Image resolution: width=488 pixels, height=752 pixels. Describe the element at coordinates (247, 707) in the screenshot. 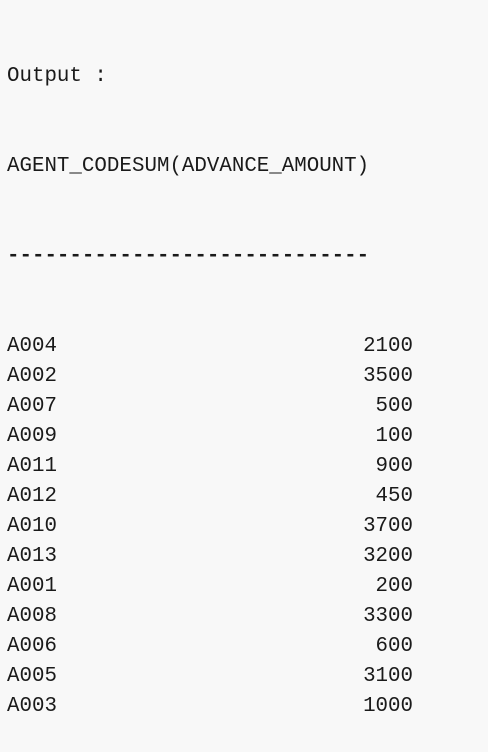

I see `table-row: A003 1000` at that location.